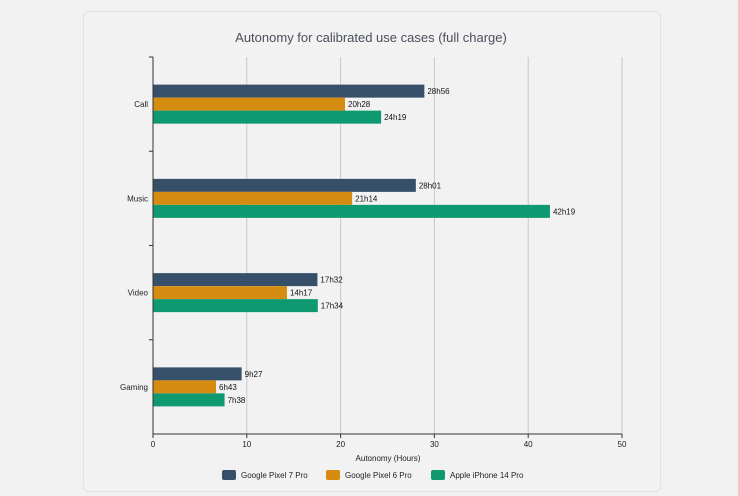  I want to click on x-tick-label: 20, so click(340, 444).